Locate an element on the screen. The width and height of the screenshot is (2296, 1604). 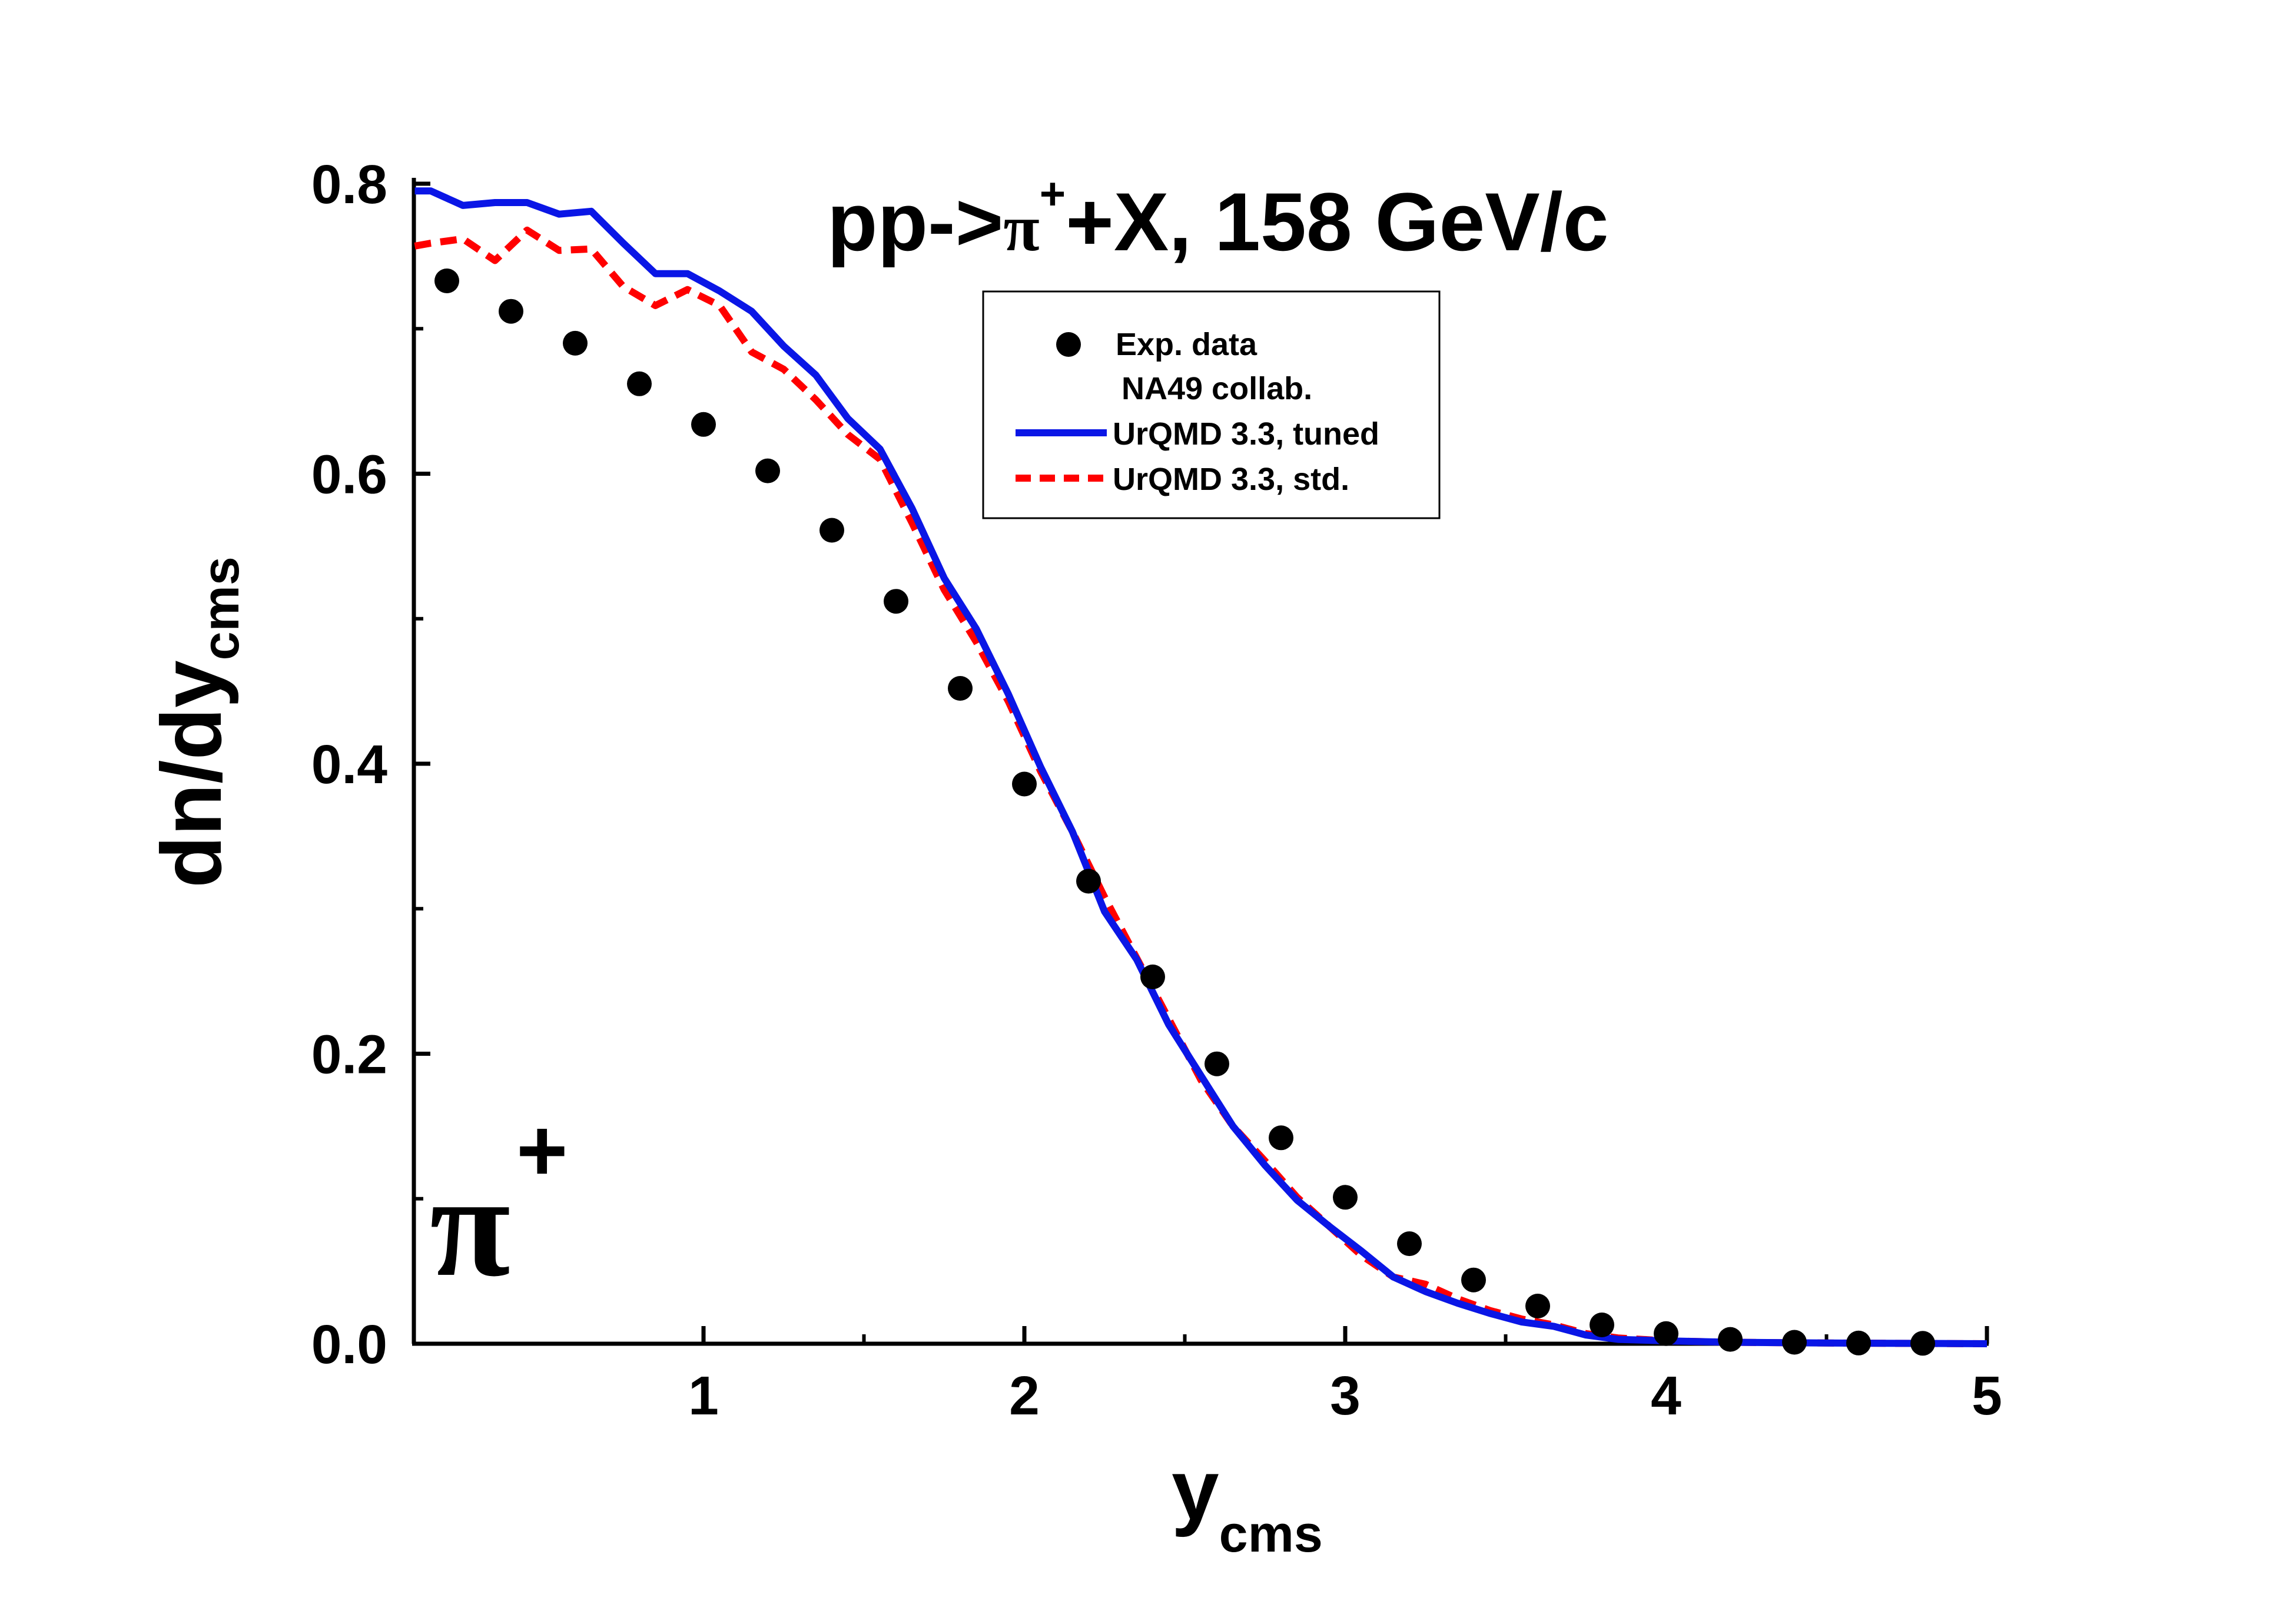
y-tick-label: 0.2 is located at coordinates (349, 1054).